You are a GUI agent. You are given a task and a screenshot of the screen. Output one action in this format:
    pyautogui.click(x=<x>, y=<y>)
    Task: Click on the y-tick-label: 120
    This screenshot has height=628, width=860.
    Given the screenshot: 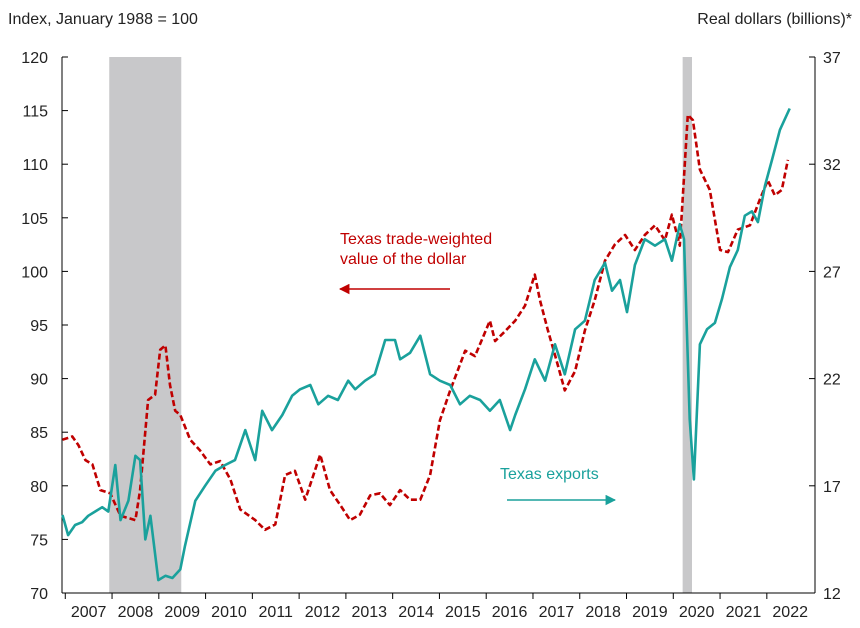 What is the action you would take?
    pyautogui.click(x=34, y=58)
    